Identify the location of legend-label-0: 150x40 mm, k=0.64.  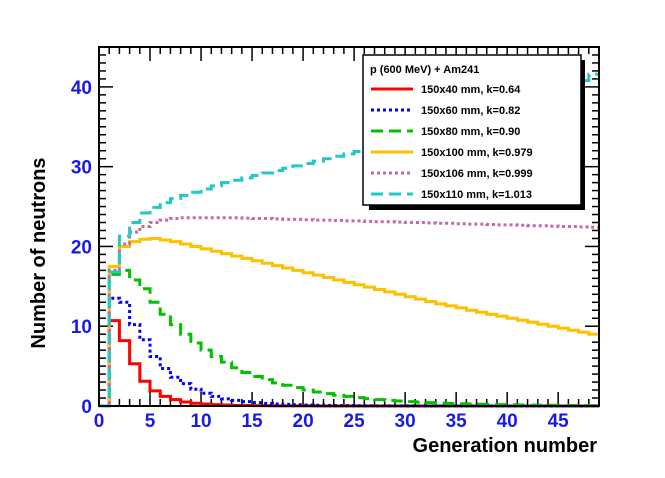
(471, 90).